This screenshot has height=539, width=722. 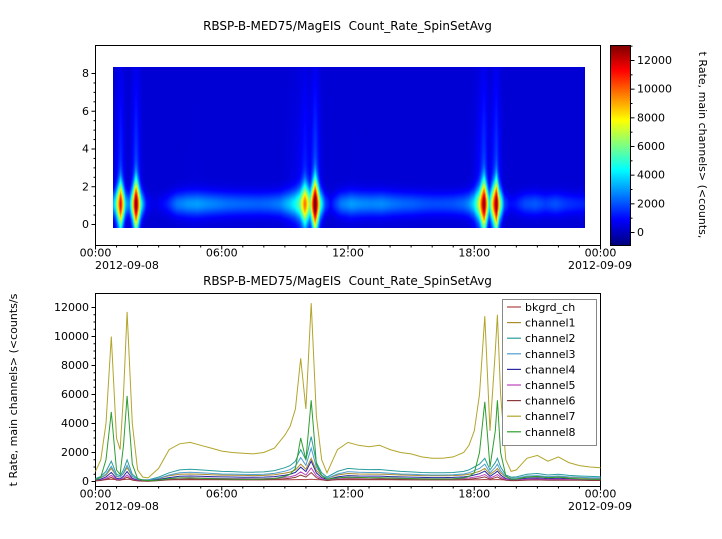 I want to click on series-line-channel6, so click(x=348, y=476).